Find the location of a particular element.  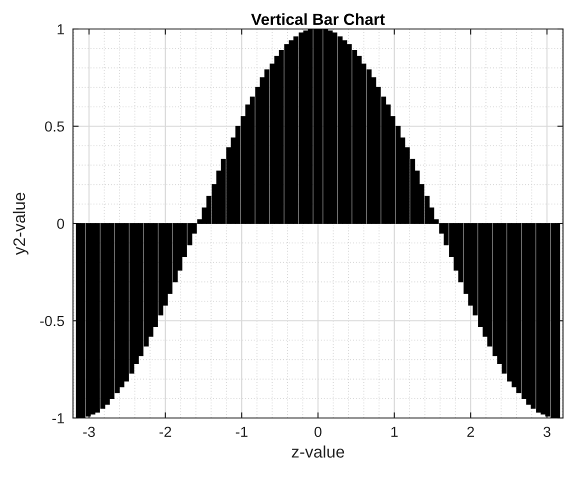

x-tick-label: 1 is located at coordinates (394, 431).